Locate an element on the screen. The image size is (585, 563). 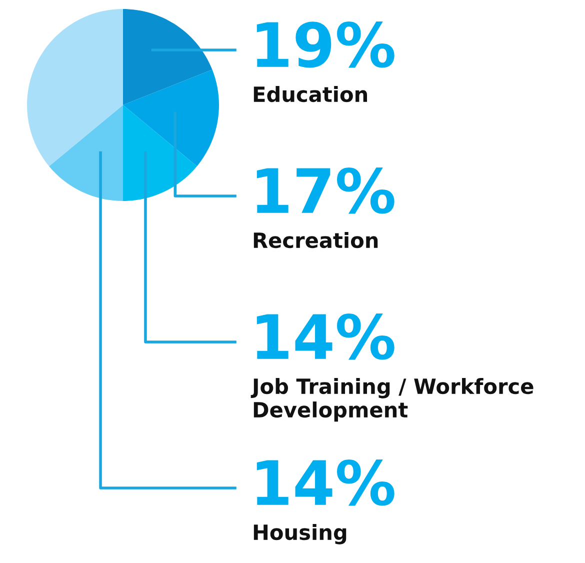
slice-label: Housing is located at coordinates (300, 534).